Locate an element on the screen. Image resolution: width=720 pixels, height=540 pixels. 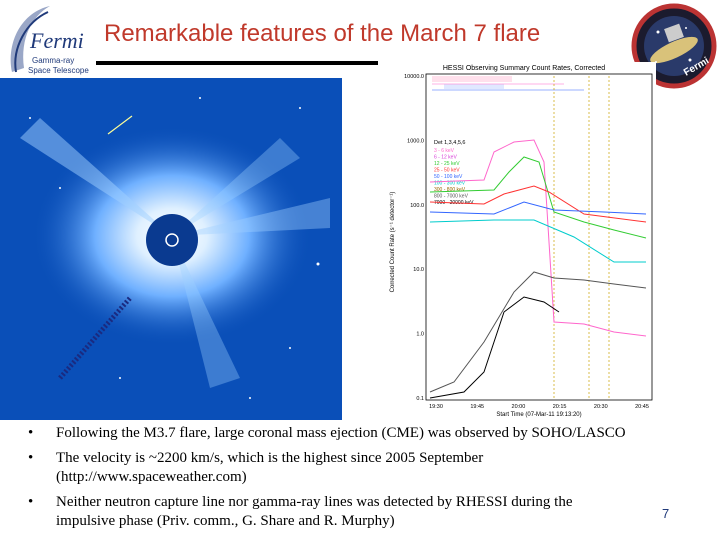
legend-entry: 800 - 7000 keV is located at coordinates (451, 197).